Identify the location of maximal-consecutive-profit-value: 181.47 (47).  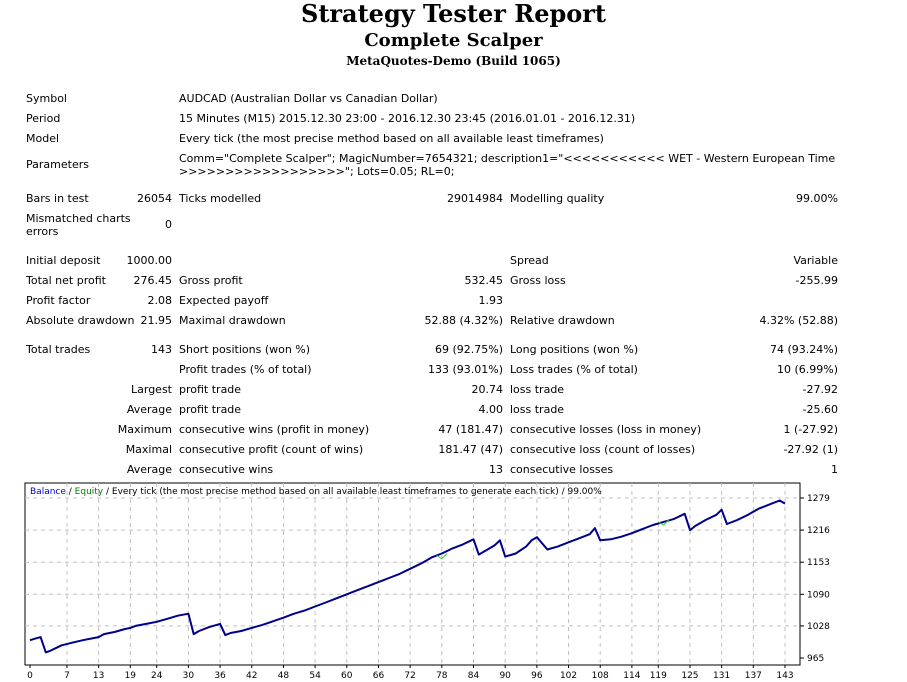
(470, 449).